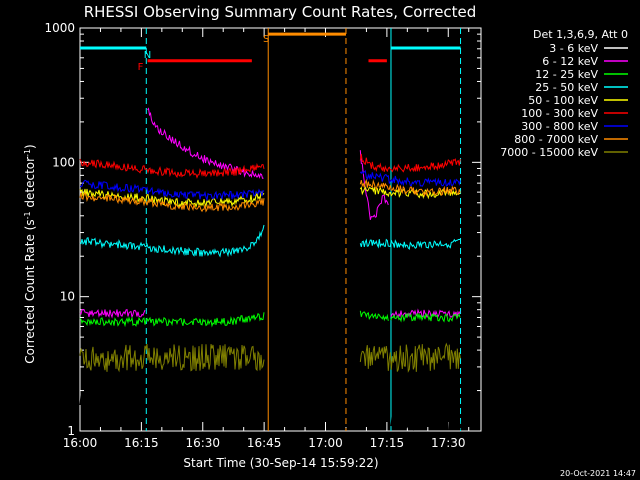  Describe the element at coordinates (27, 153) in the screenshot. I see `y-axis-label-sup-2: -1` at that location.